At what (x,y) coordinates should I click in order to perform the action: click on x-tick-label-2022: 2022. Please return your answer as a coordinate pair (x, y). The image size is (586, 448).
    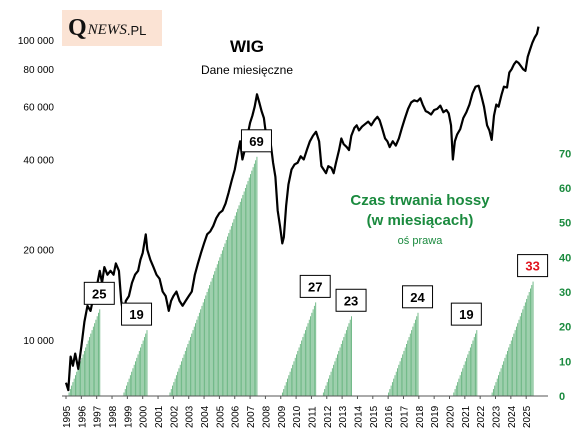
    Looking at the image, I should click on (481, 416).